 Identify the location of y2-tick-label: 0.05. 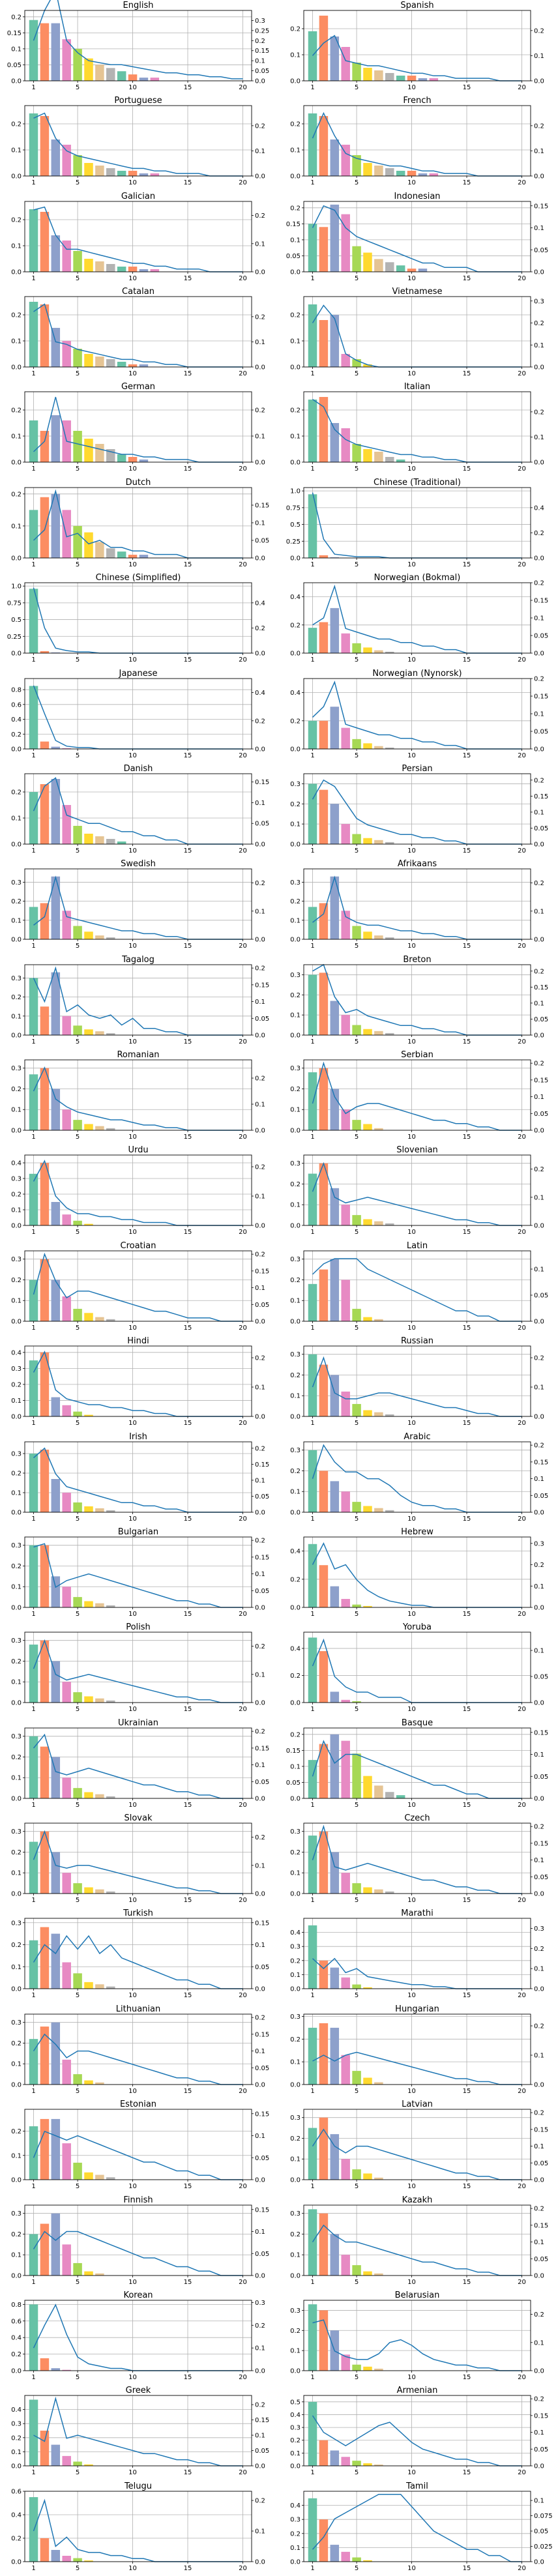
(541, 636).